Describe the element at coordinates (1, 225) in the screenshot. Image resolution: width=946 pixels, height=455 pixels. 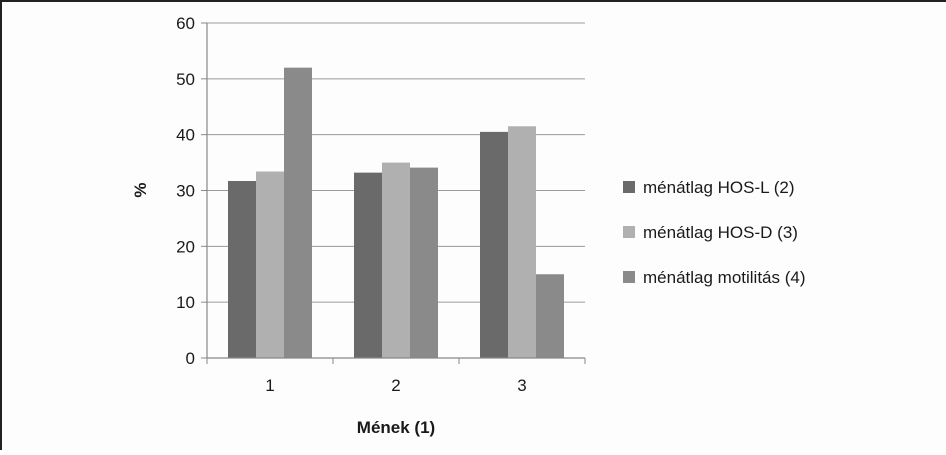
I see `frame-border-left` at that location.